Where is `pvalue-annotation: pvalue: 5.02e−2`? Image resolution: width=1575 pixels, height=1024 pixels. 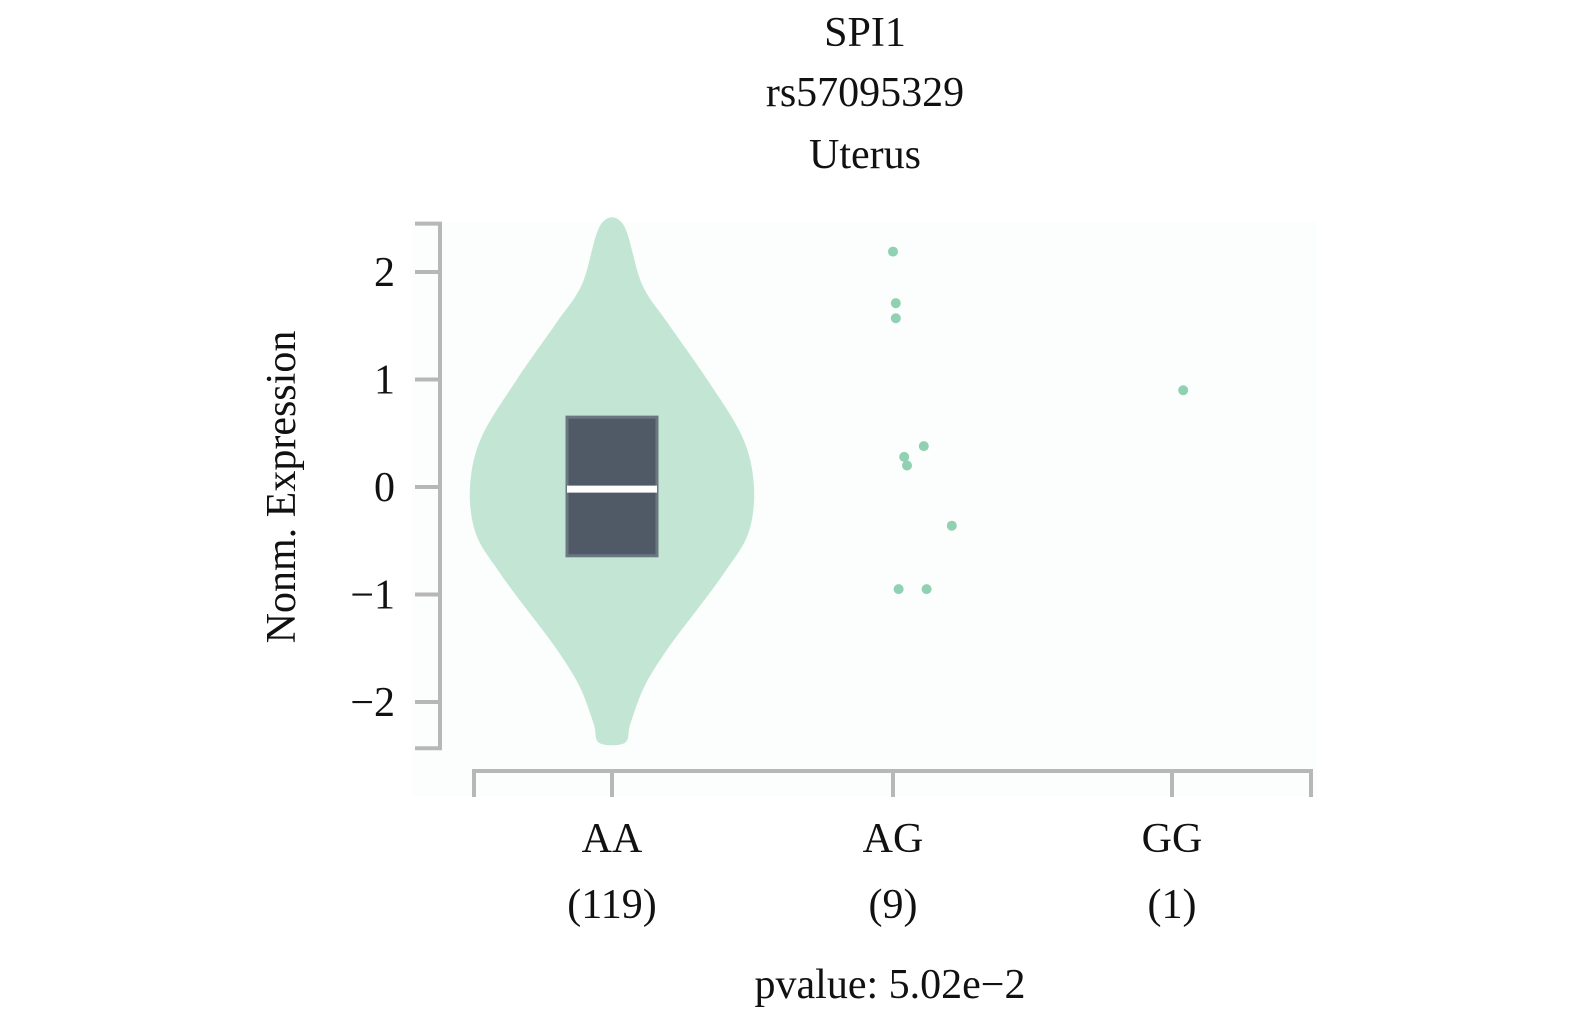 pvalue-annotation: pvalue: 5.02e−2 is located at coordinates (890, 985).